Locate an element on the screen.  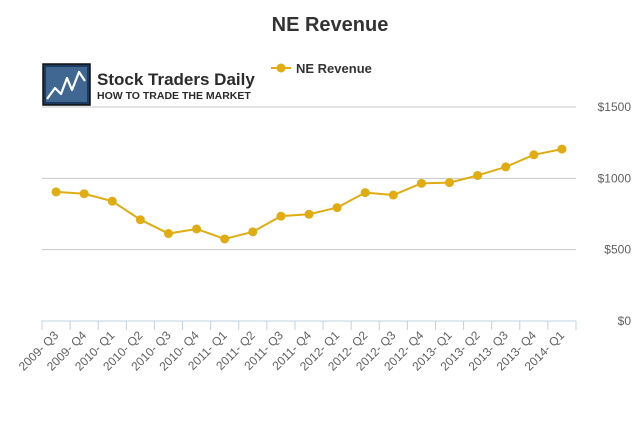
logo-chart-line is located at coordinates (66, 85).